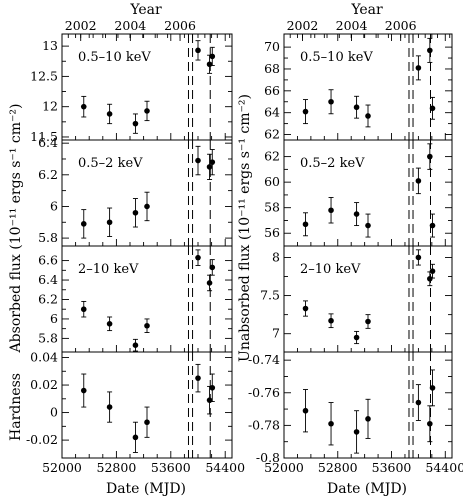  Describe the element at coordinates (50, 45) in the screenshot. I see `y-tick-label: 13` at that location.